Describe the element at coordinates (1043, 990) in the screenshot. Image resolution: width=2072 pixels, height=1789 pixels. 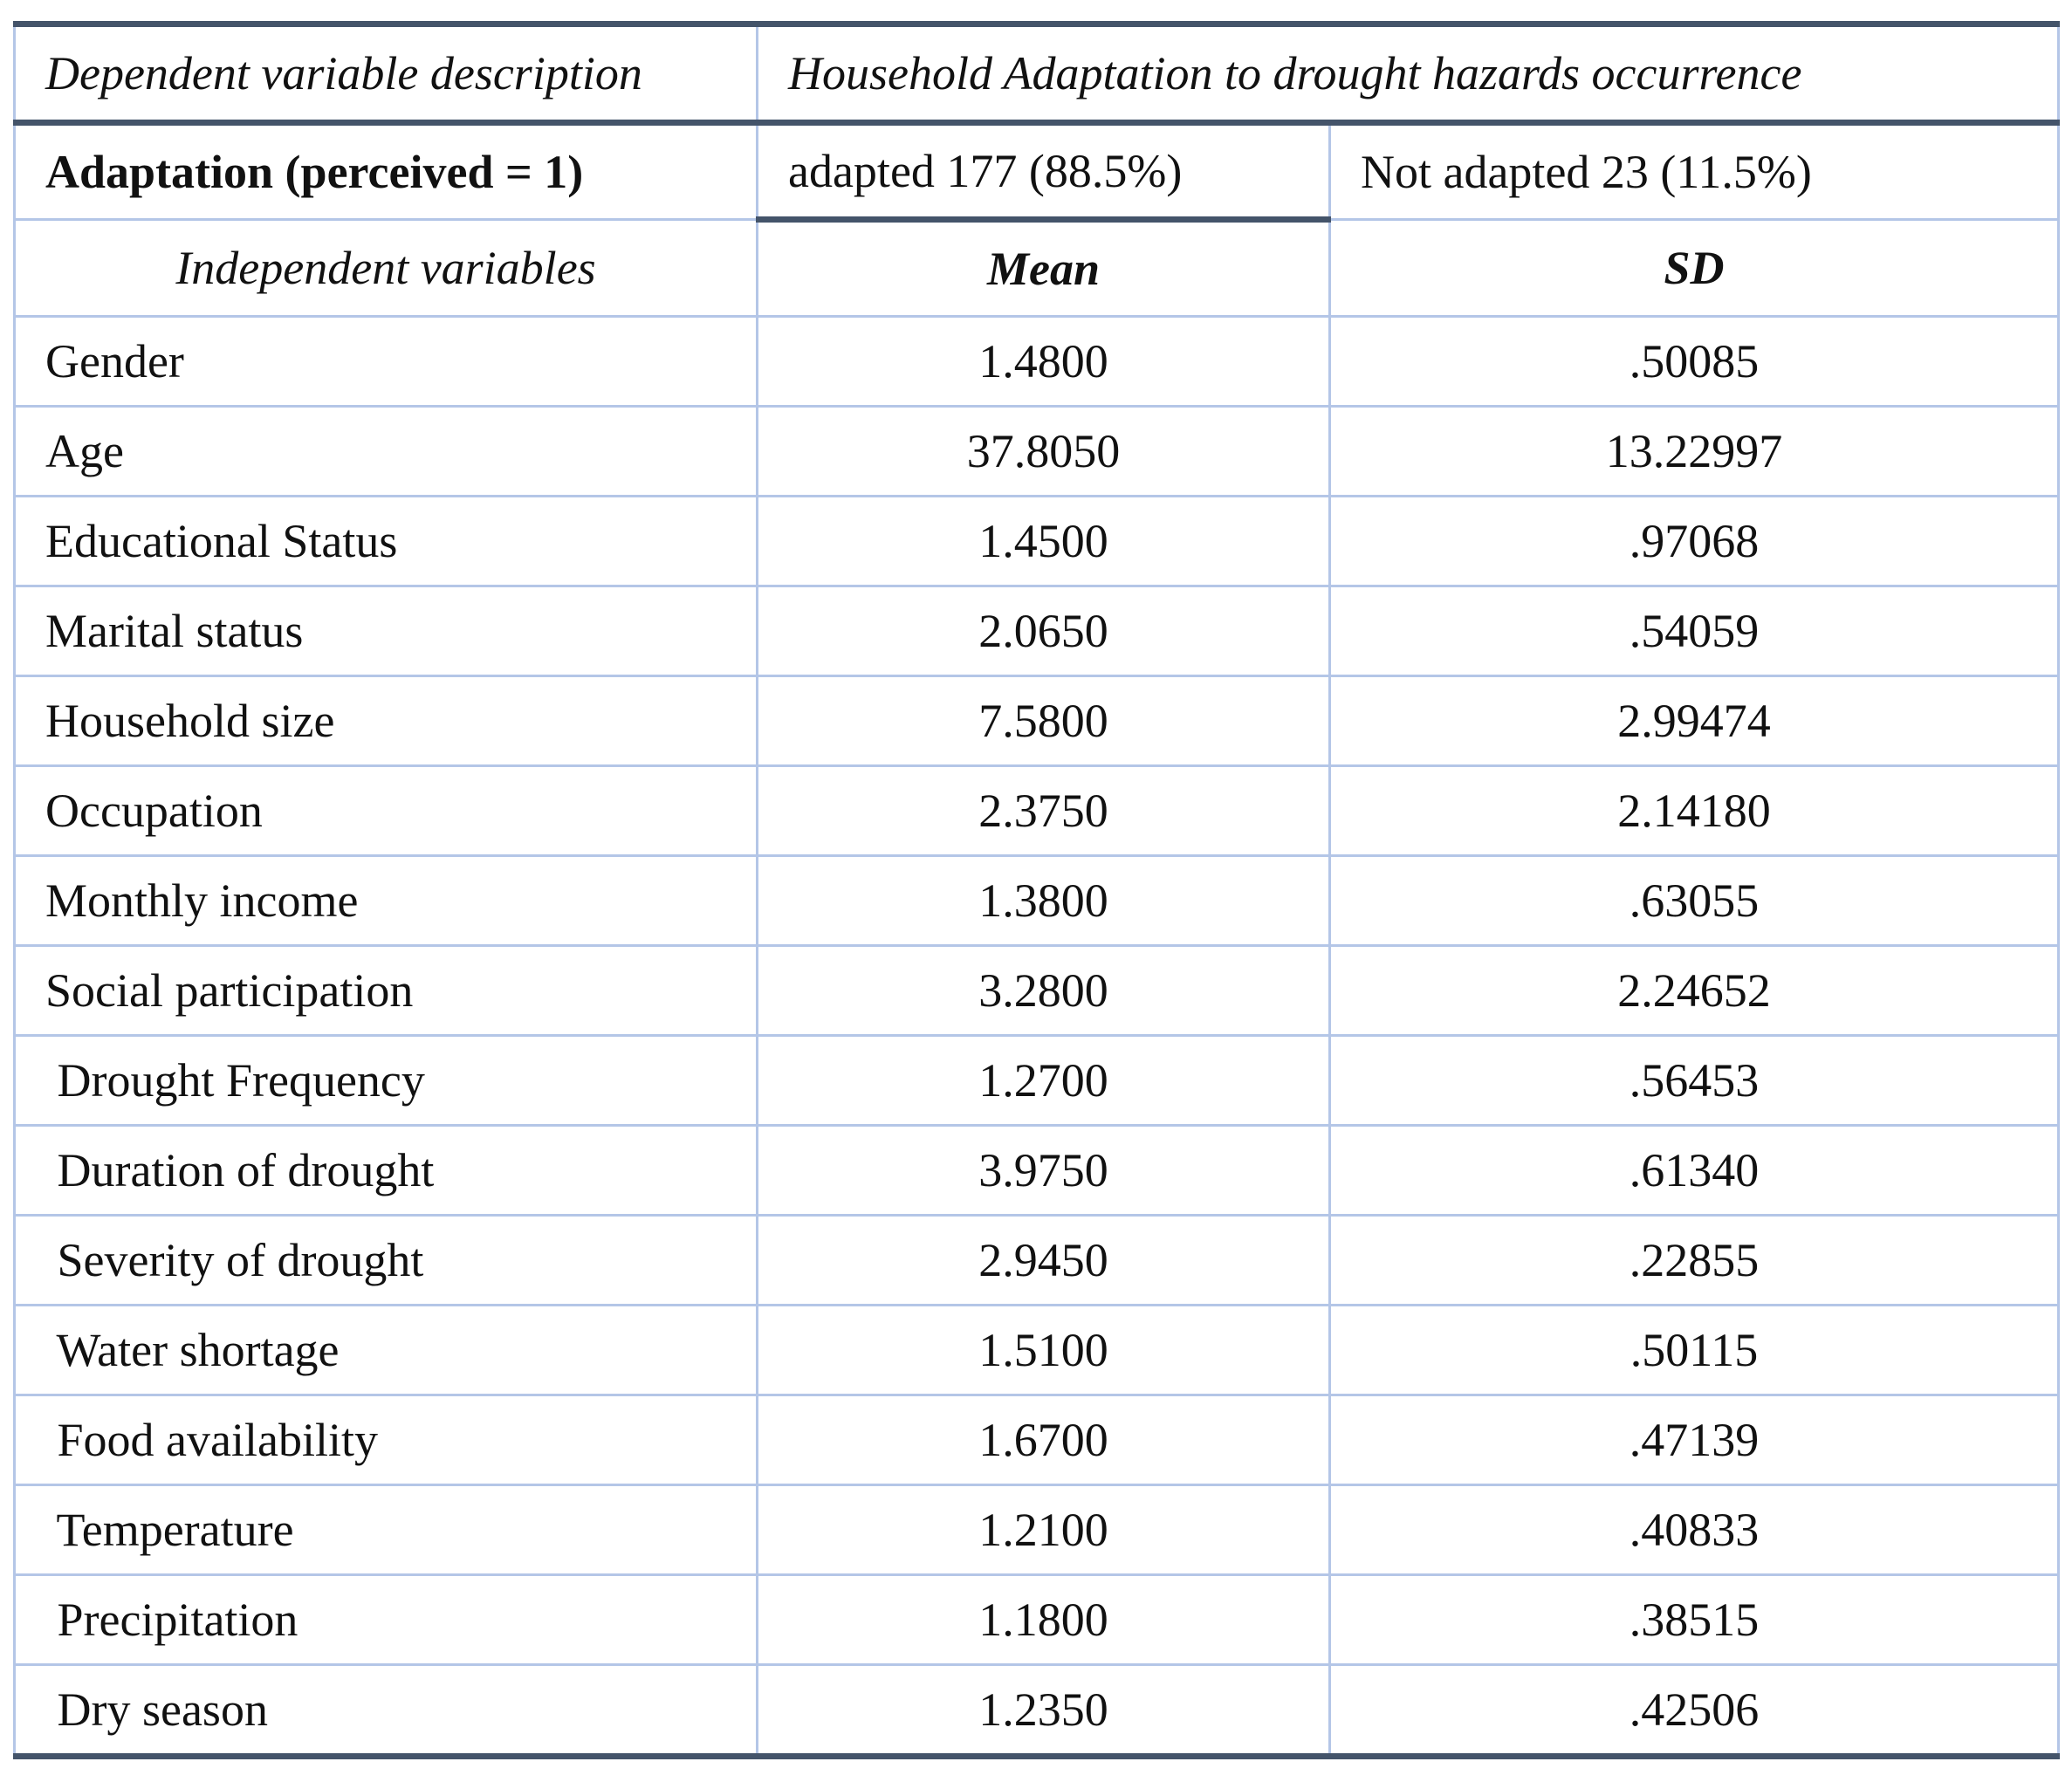
I see `mean-value: 3.2800` at that location.